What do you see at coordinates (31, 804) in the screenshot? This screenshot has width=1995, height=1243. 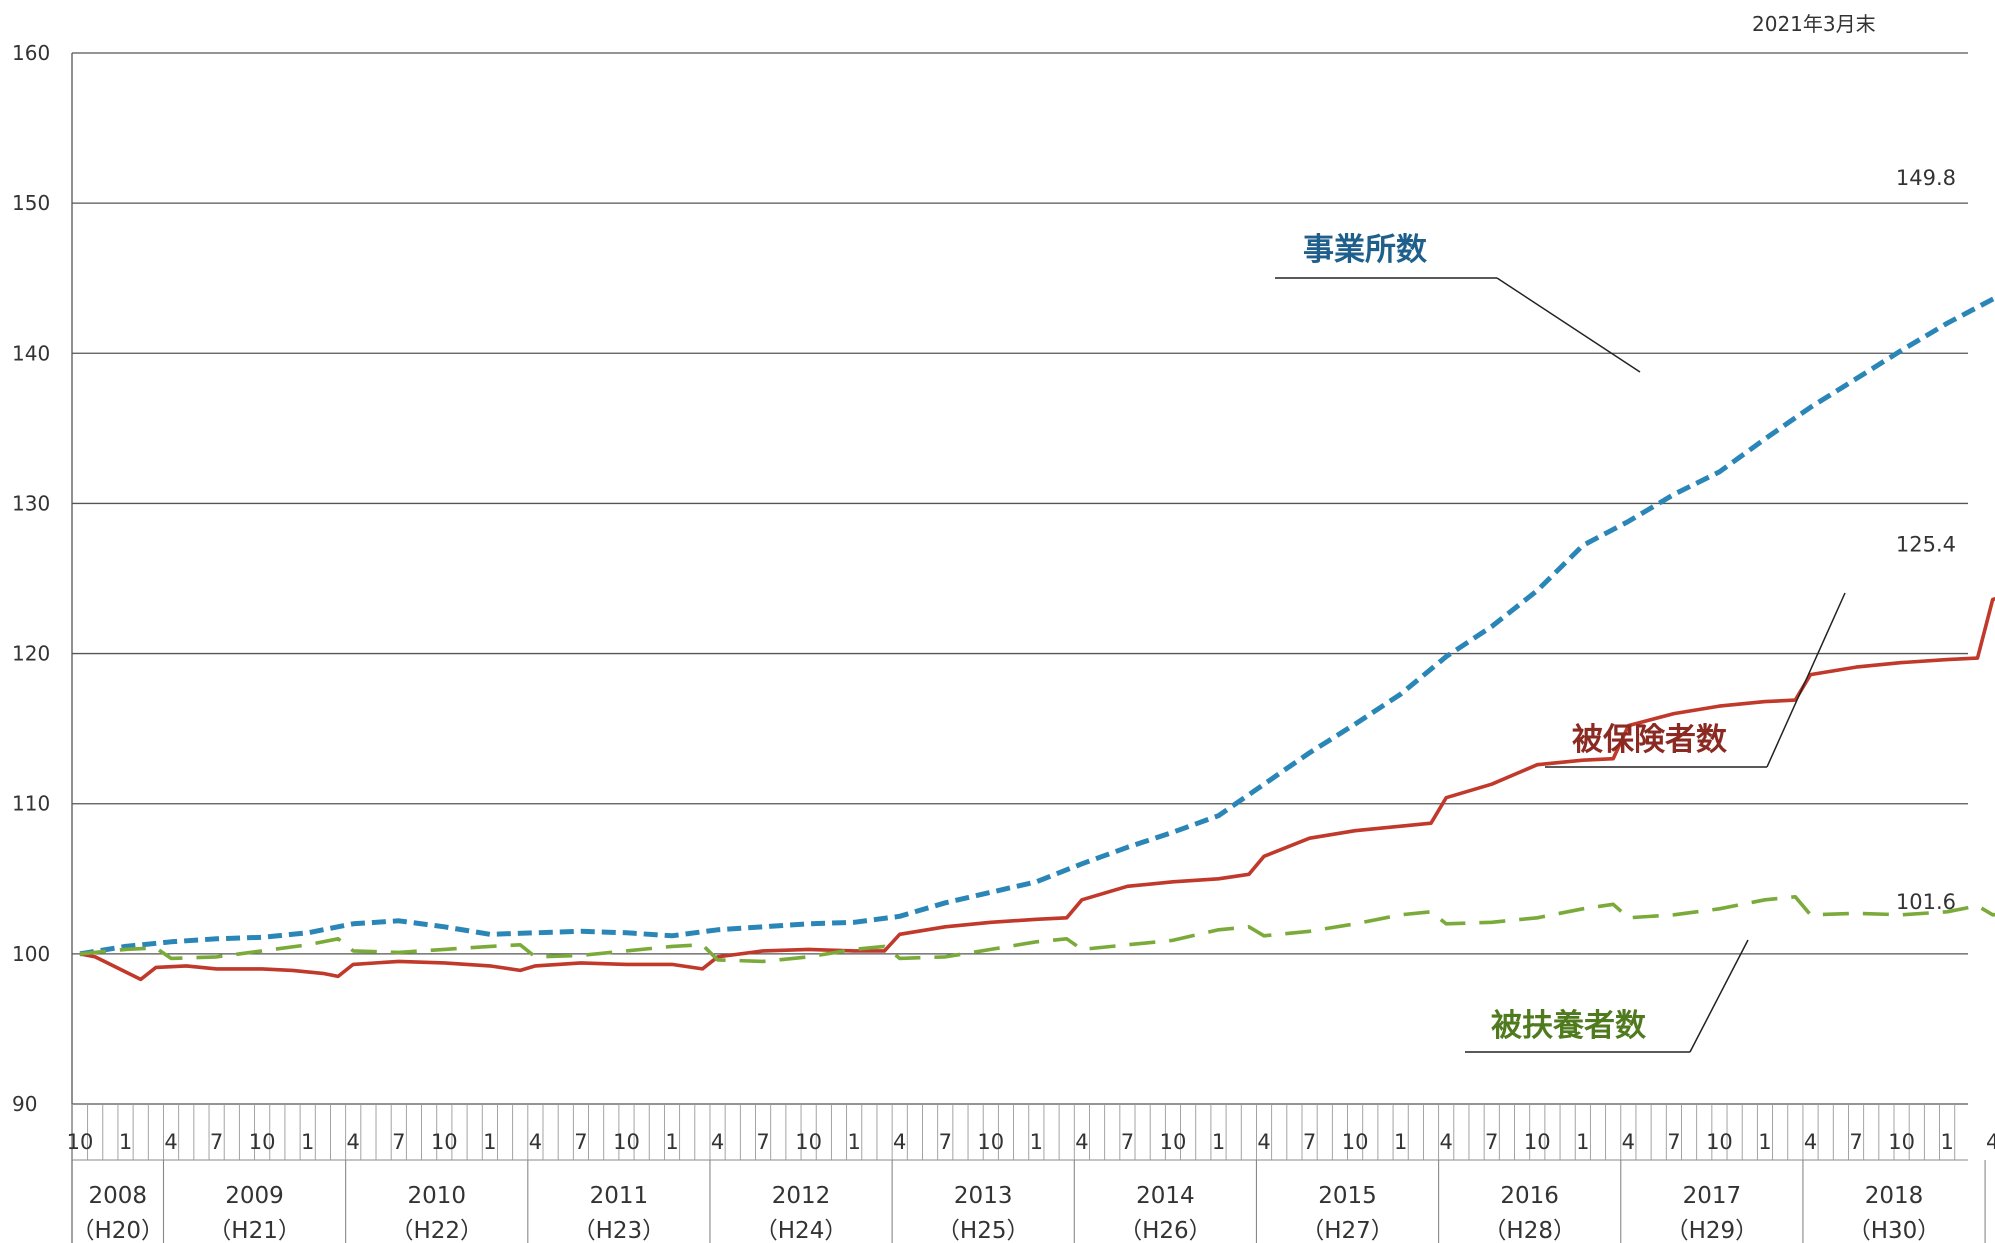 I see `y-tick-label: 110` at bounding box center [31, 804].